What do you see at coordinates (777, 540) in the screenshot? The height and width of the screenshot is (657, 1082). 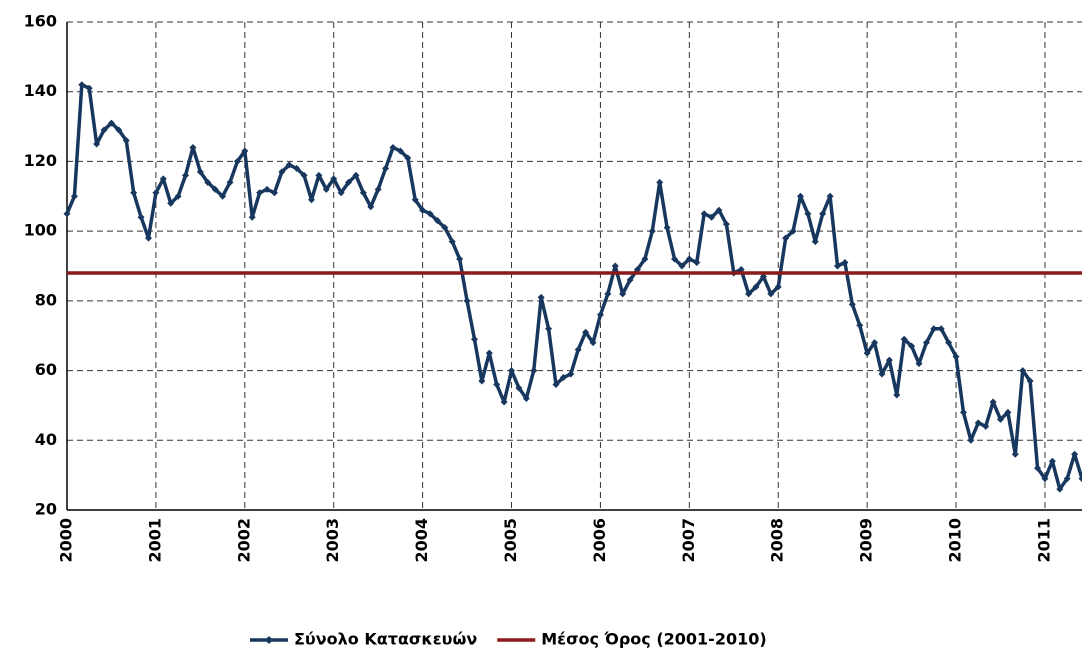 I see `x-tick-label: 2008` at bounding box center [777, 540].